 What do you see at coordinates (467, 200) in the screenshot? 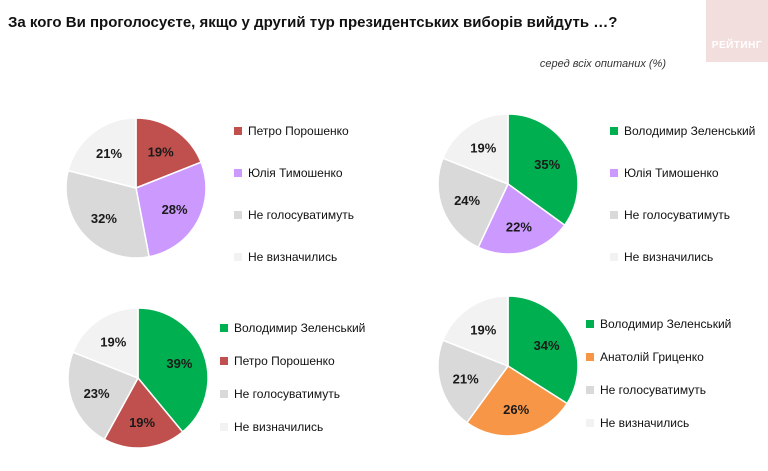
I see `slice-value-label: 24%` at bounding box center [467, 200].